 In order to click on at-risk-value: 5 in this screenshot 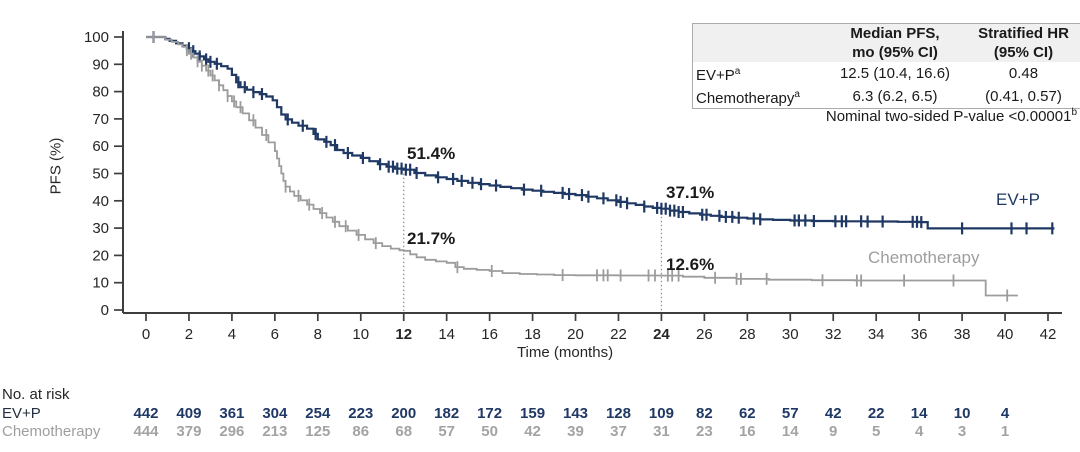, I will do `click(876, 431)`.